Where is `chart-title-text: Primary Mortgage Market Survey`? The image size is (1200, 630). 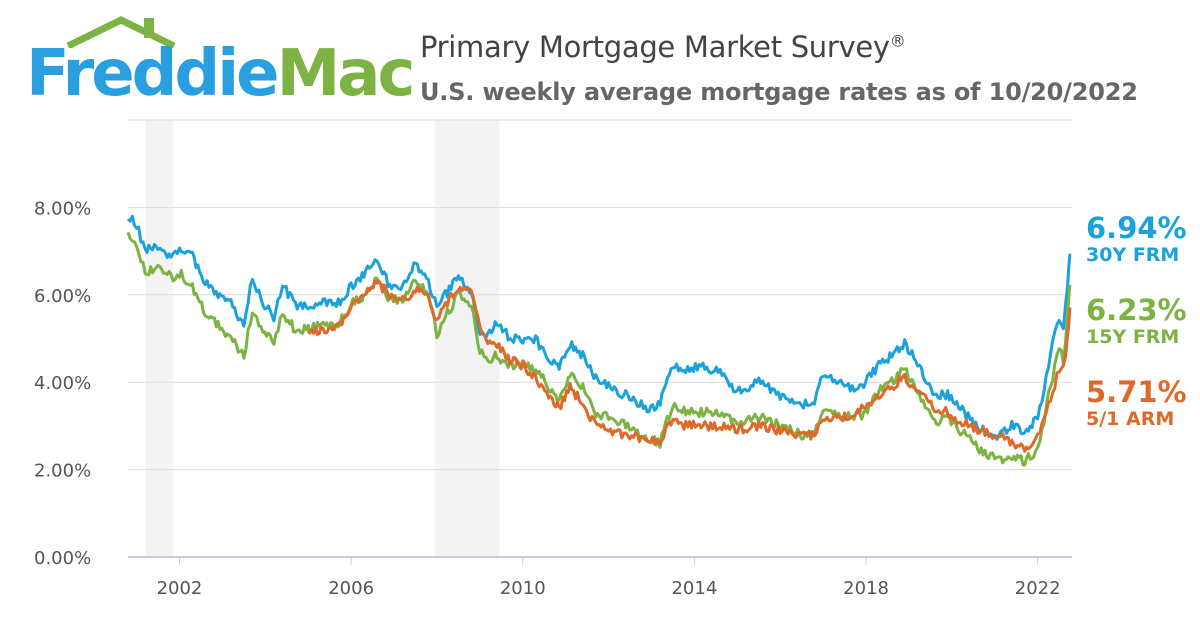 chart-title-text: Primary Mortgage Market Survey is located at coordinates (655, 47).